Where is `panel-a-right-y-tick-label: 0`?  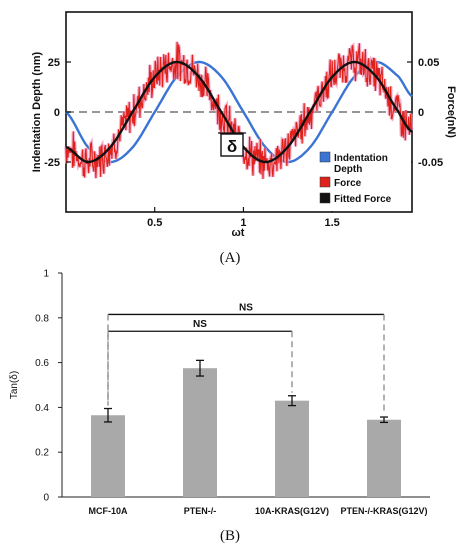 panel-a-right-y-tick-label: 0 is located at coordinates (421, 113).